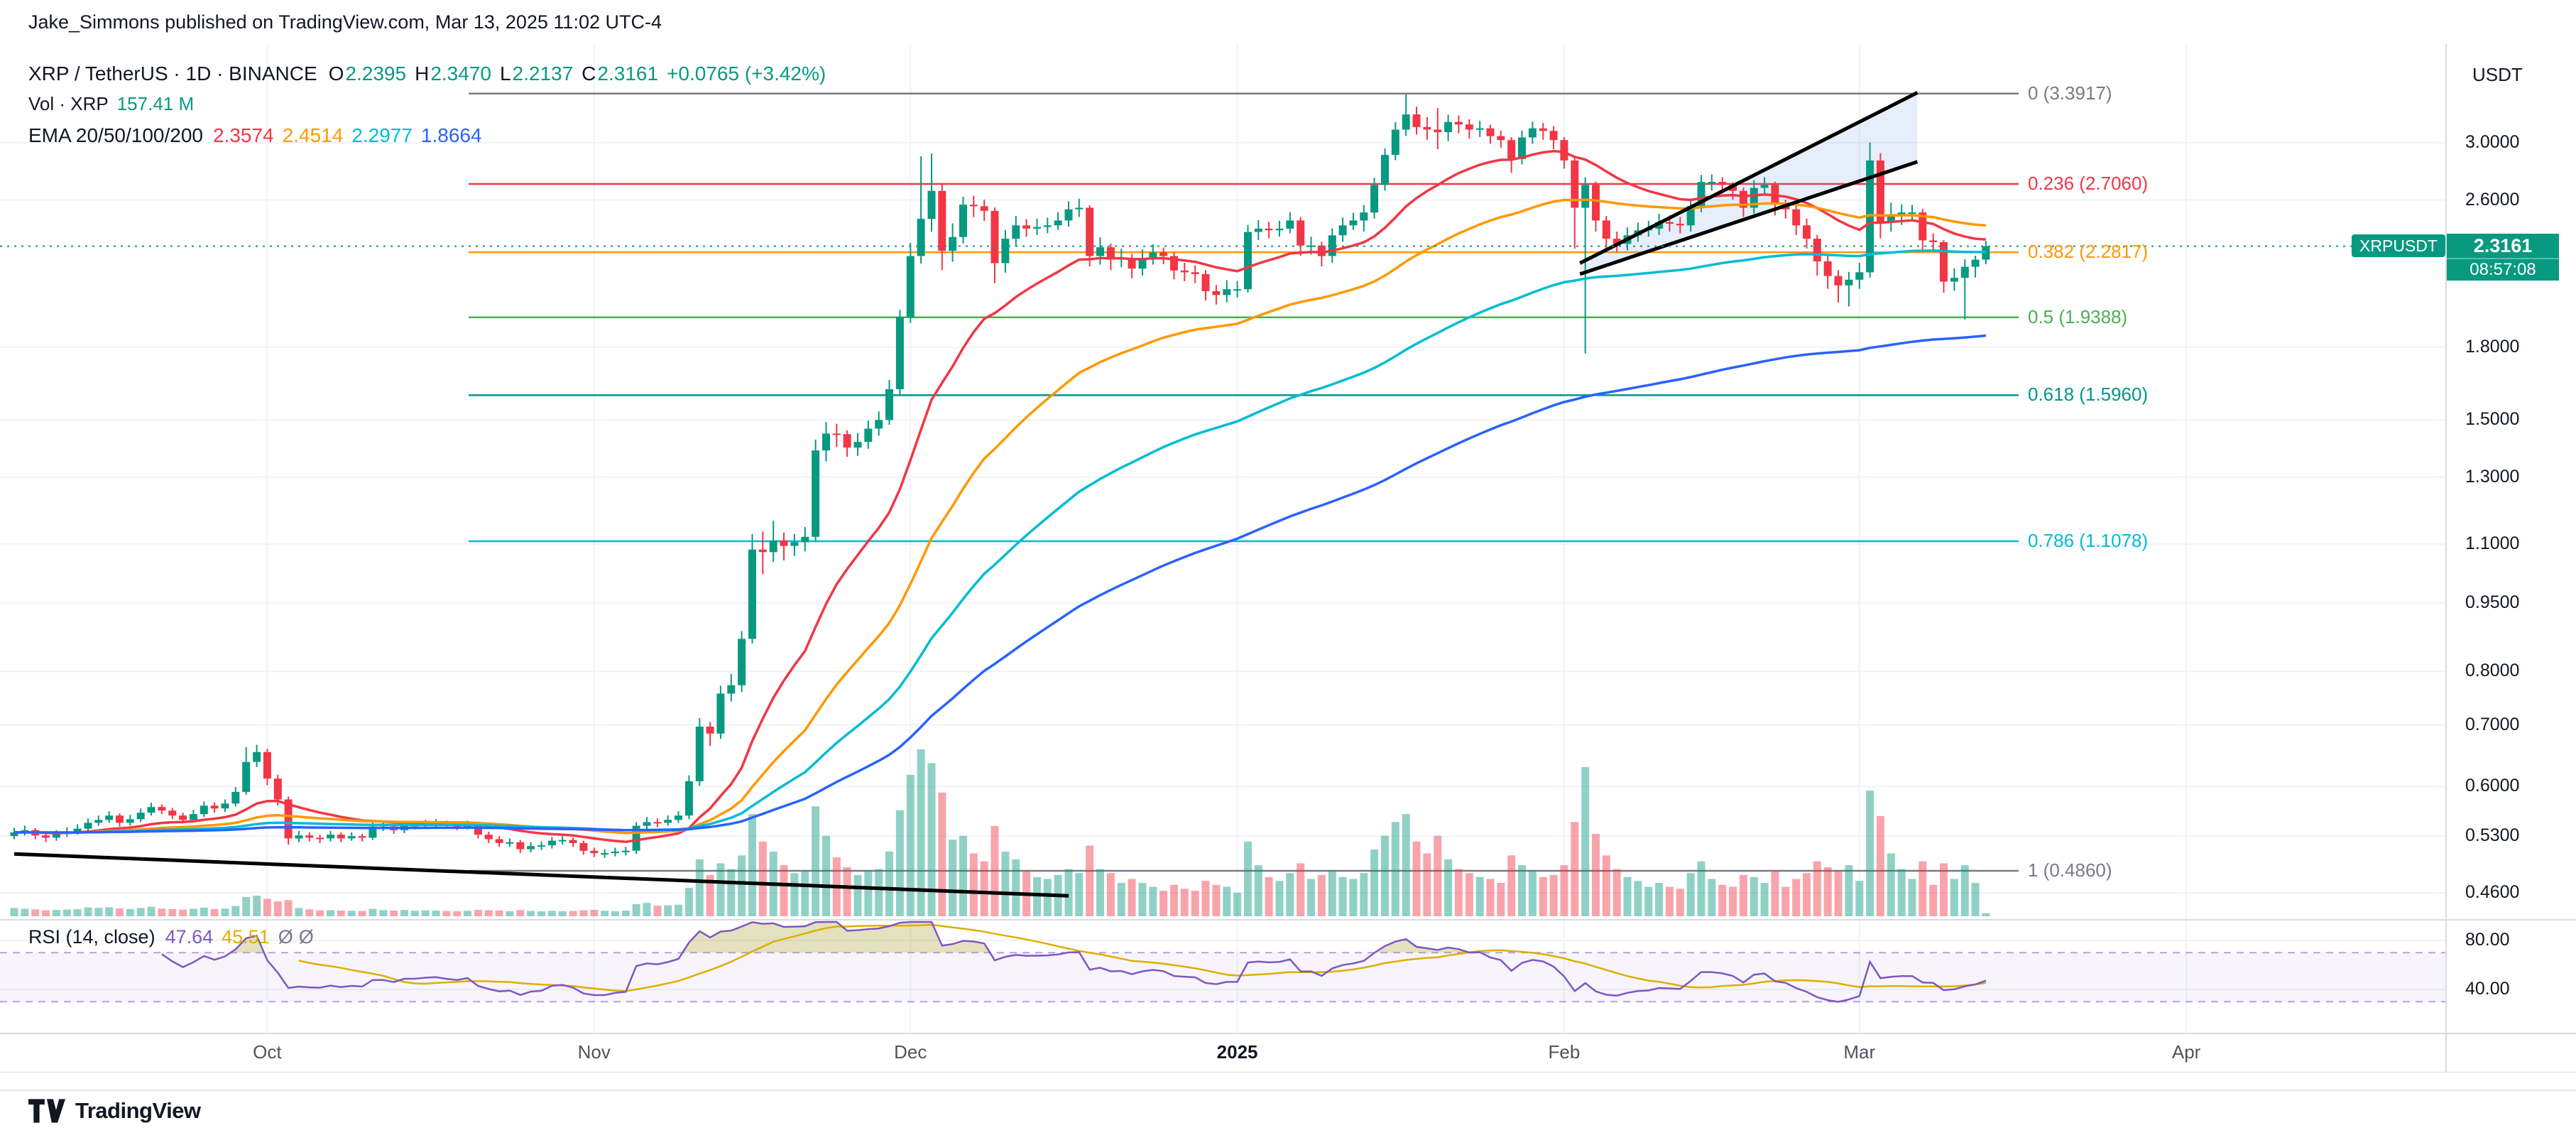 The height and width of the screenshot is (1140, 2576). What do you see at coordinates (910, 1052) in the screenshot?
I see `time-tick-label: Dec` at bounding box center [910, 1052].